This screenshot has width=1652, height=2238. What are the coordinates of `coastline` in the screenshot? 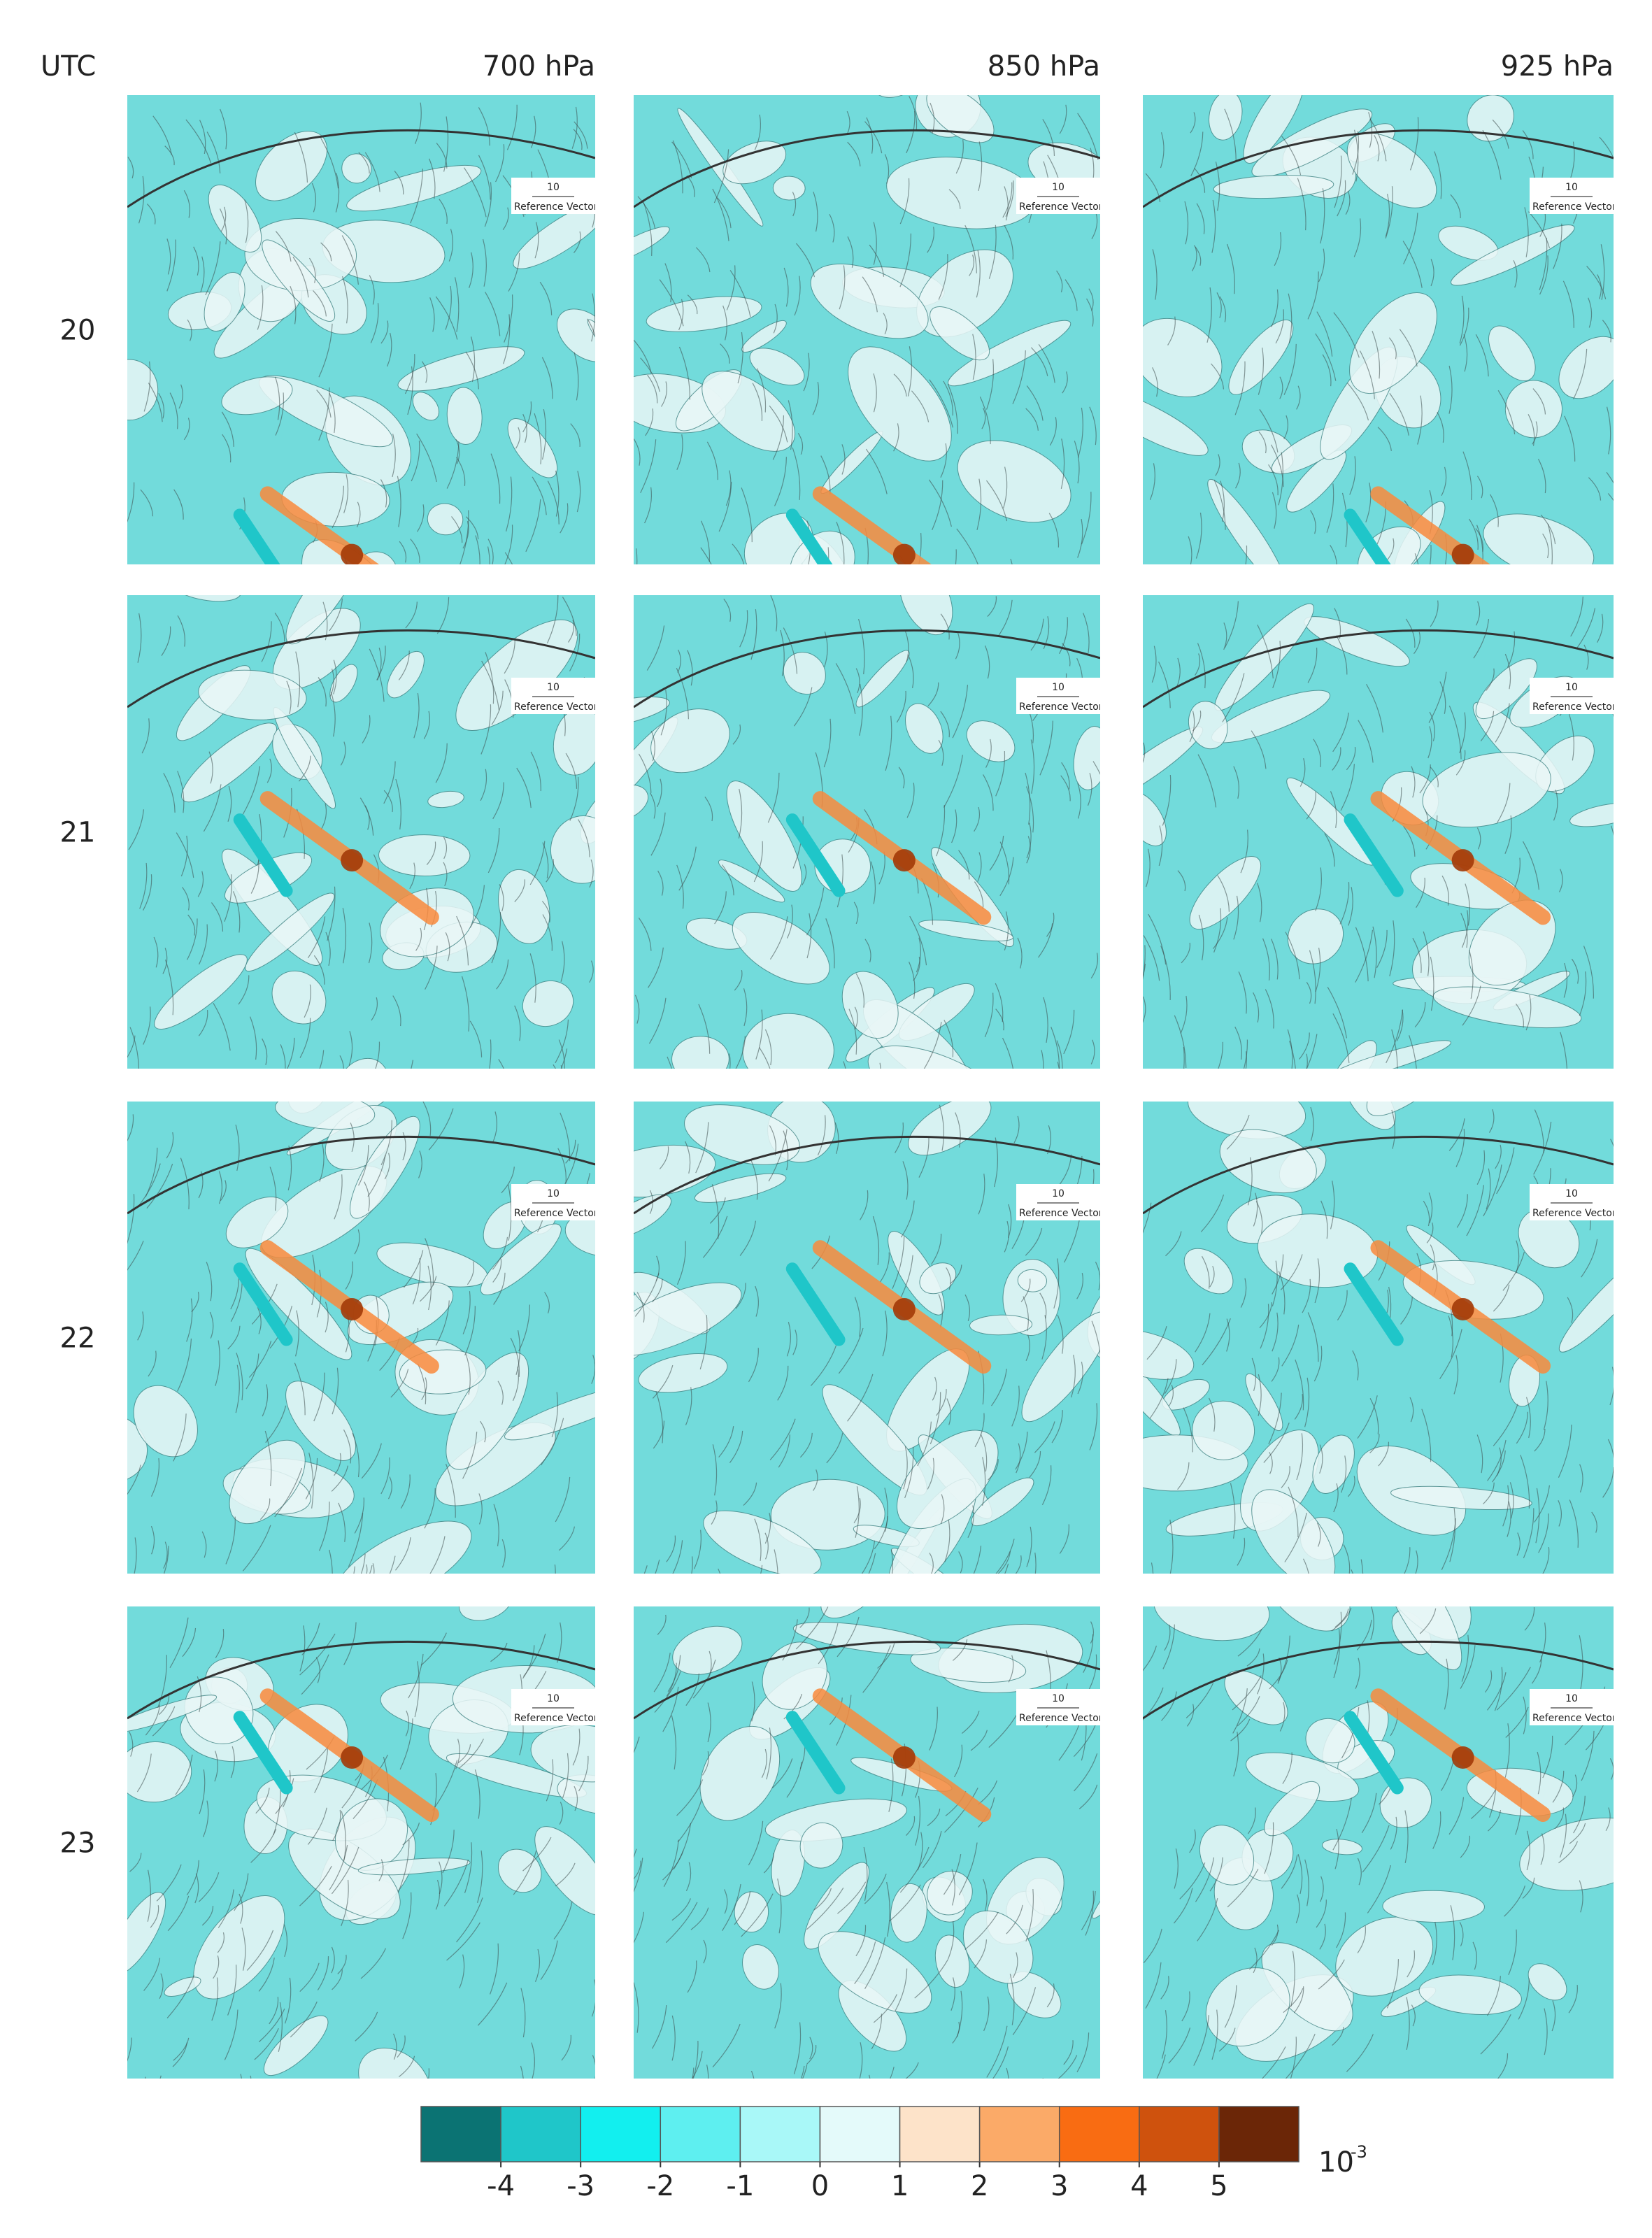 It's located at (1378, 668).